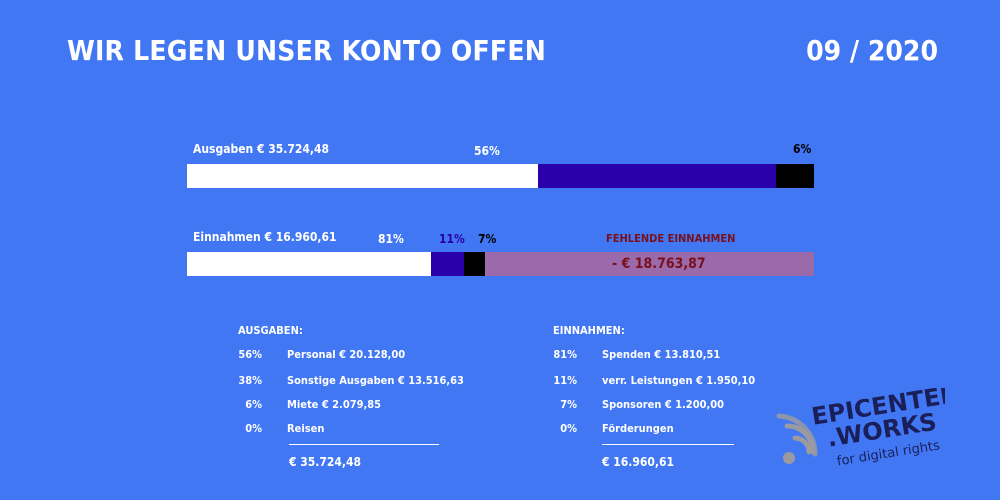 The width and height of the screenshot is (1000, 500). Describe the element at coordinates (659, 264) in the screenshot. I see `missing-income-amount: - € 18.763,87` at that location.